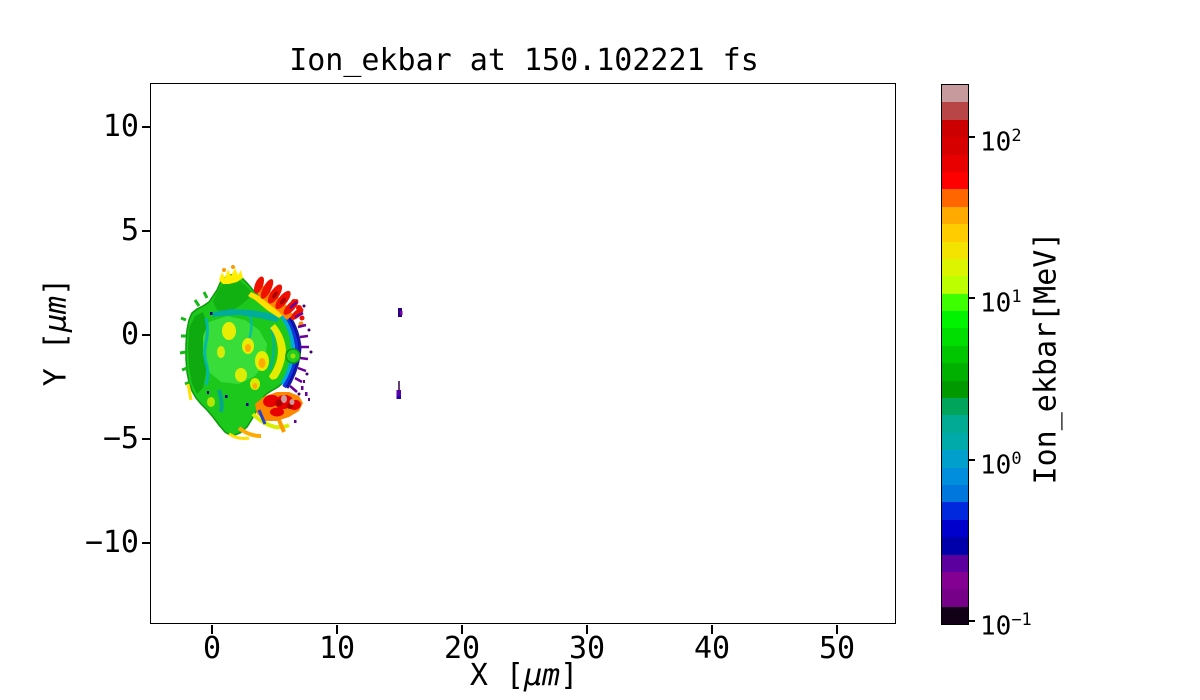 The height and width of the screenshot is (700, 1200). I want to click on colorbar-tick-label: 10¹, so click(1001, 303).